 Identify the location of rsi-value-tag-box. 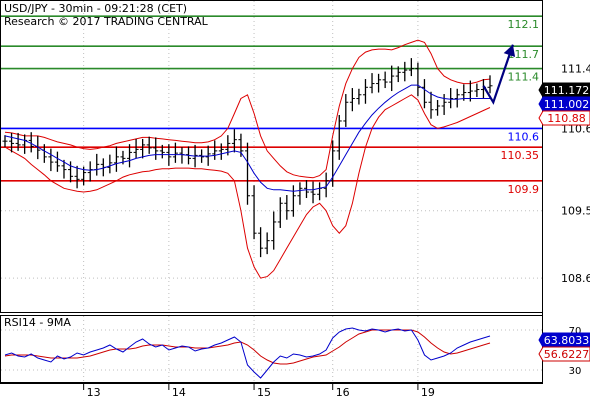
(564, 340).